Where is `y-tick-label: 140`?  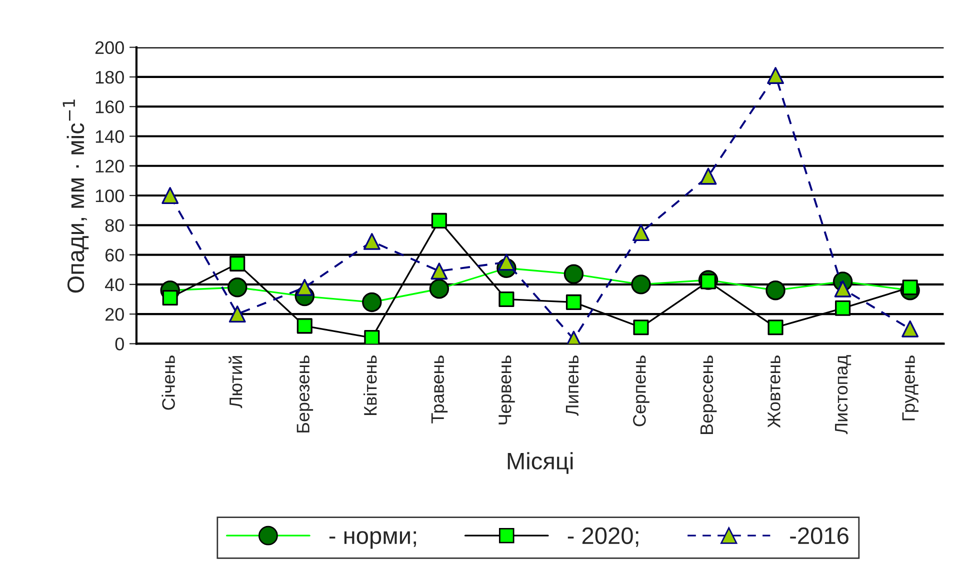
y-tick-label: 140 is located at coordinates (110, 136).